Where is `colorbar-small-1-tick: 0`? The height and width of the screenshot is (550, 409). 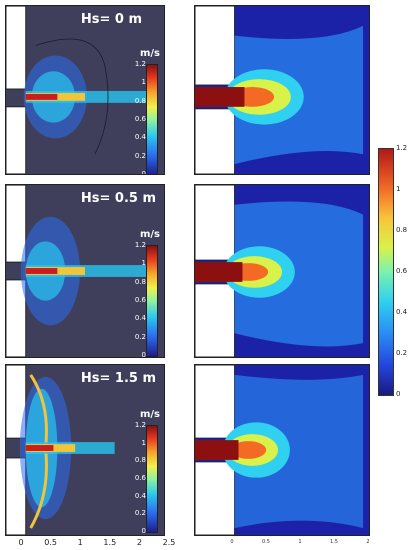 colorbar-small-1-tick: 0 is located at coordinates (143, 172).